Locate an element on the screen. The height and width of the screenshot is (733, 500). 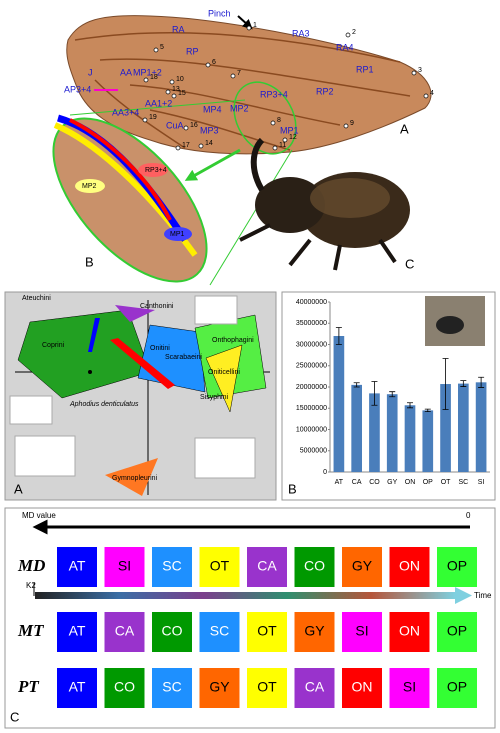
landmark-number: 15 is located at coordinates (182, 93).